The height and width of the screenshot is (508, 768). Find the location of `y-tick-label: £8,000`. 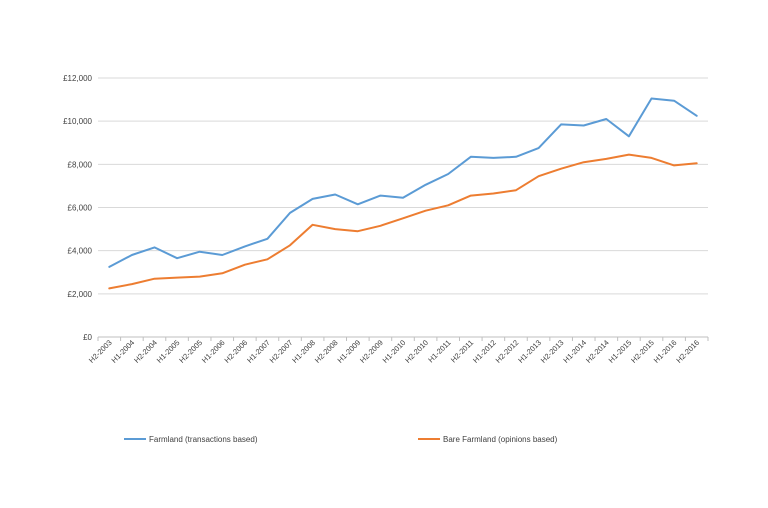

y-tick-label: £8,000 is located at coordinates (80, 164).